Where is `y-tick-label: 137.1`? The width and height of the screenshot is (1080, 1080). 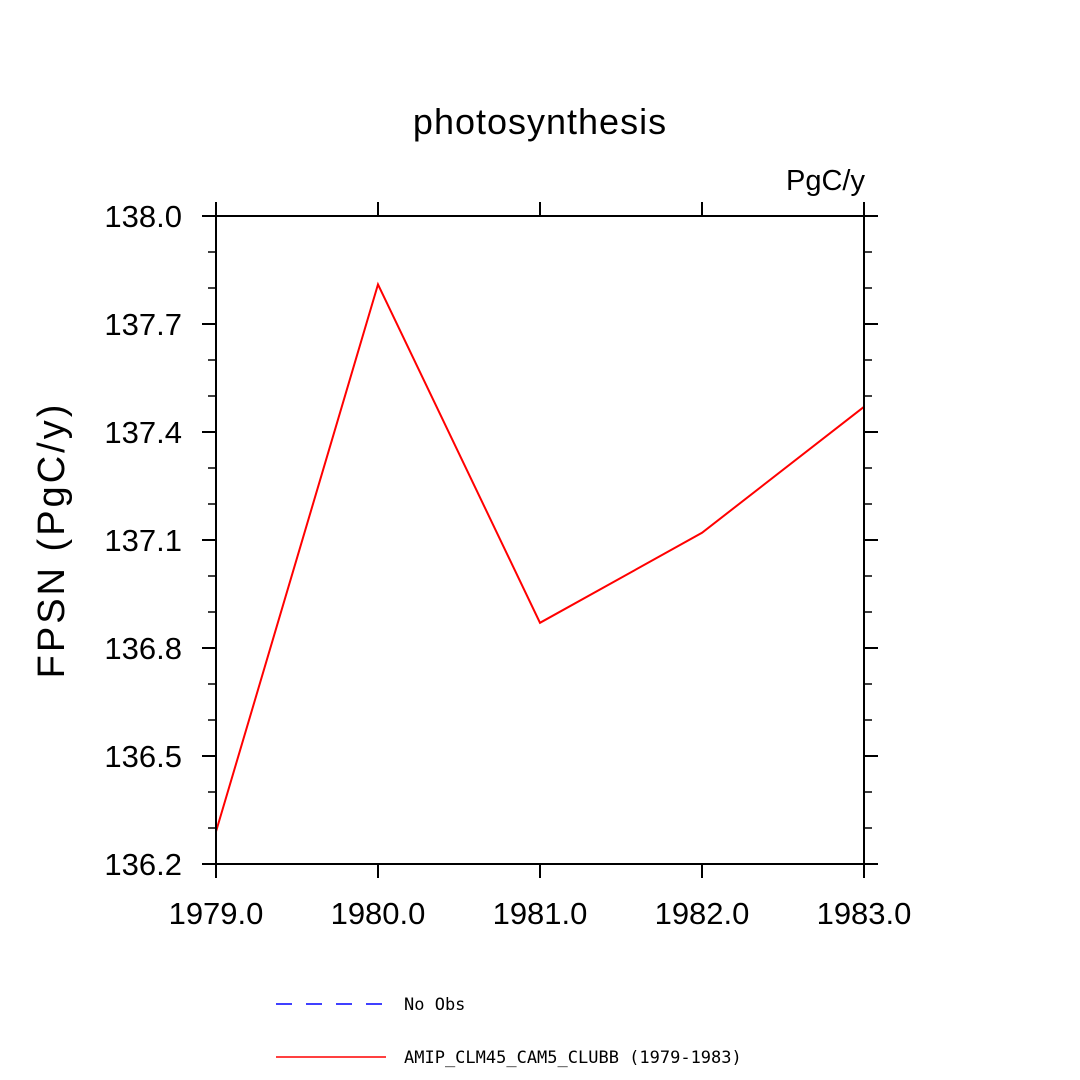 y-tick-label: 137.1 is located at coordinates (143, 540).